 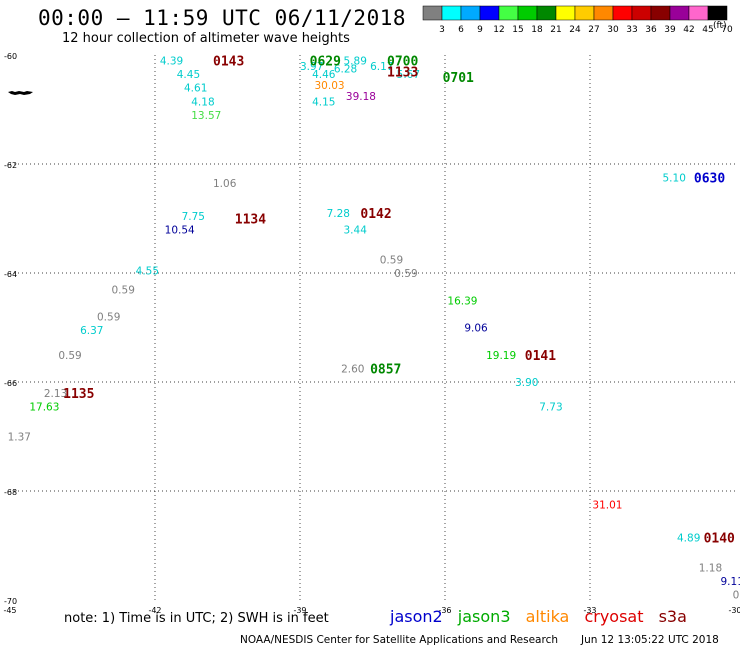 What do you see at coordinates (672, 616) in the screenshot?
I see `satellite-legend-s3a: s3a` at bounding box center [672, 616].